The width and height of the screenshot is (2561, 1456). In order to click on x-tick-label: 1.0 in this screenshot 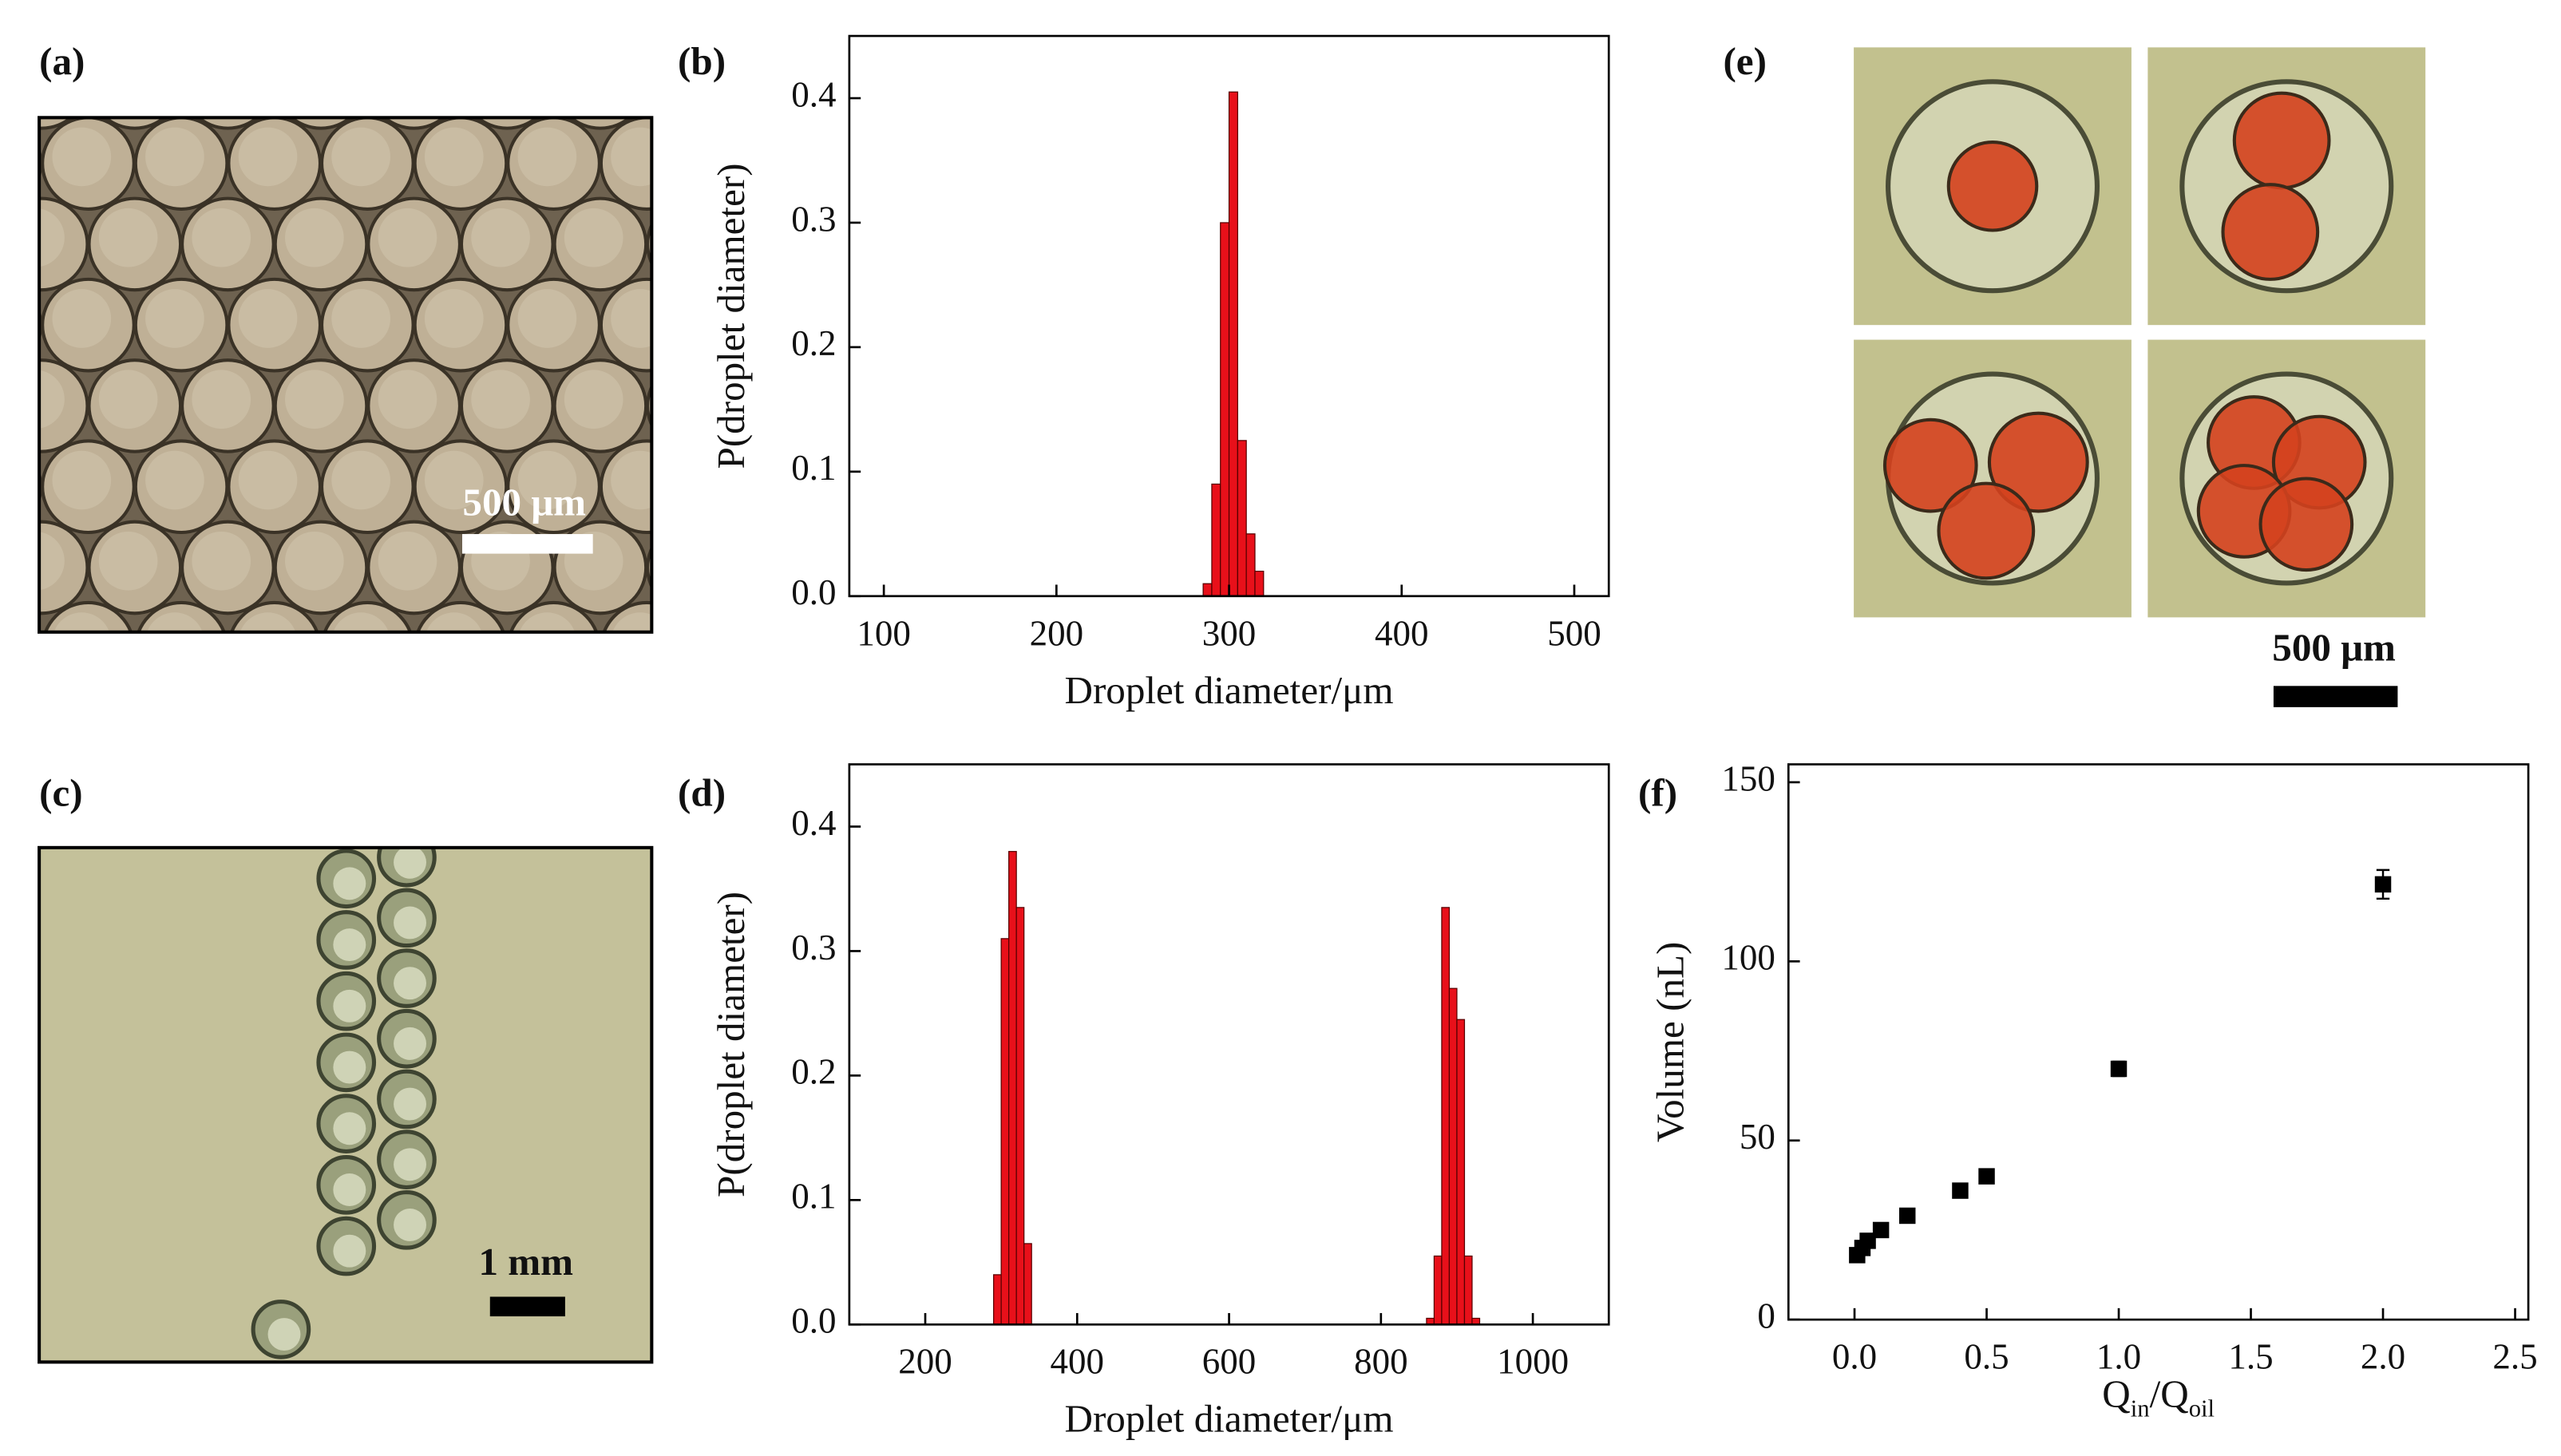, I will do `click(2118, 1357)`.